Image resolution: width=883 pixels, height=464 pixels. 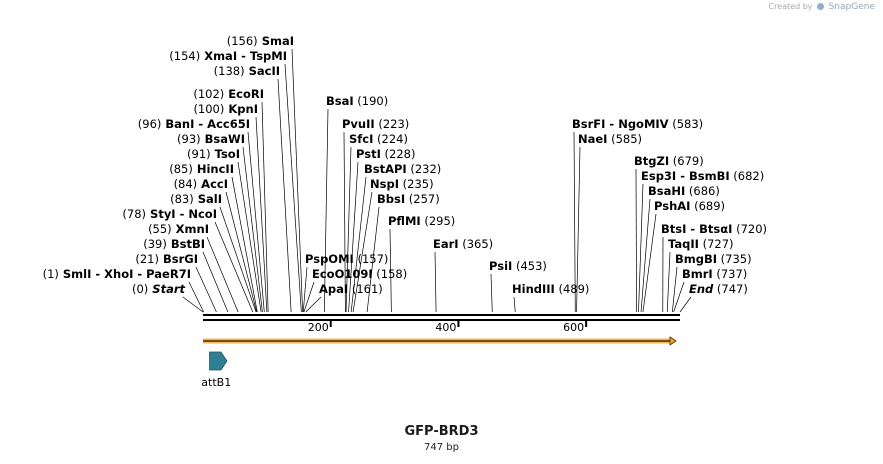 I want to click on enzyme-site-label: (21) BsrGI, so click(x=166, y=259).